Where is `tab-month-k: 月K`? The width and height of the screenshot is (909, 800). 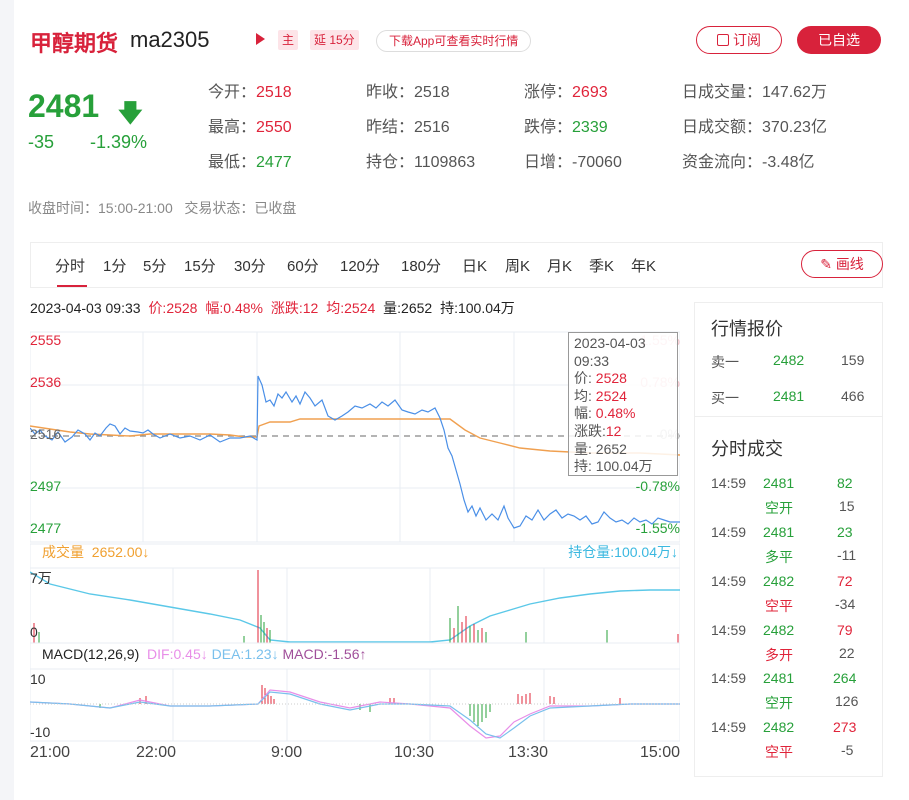
tab-month-k: 月K is located at coordinates (560, 266).